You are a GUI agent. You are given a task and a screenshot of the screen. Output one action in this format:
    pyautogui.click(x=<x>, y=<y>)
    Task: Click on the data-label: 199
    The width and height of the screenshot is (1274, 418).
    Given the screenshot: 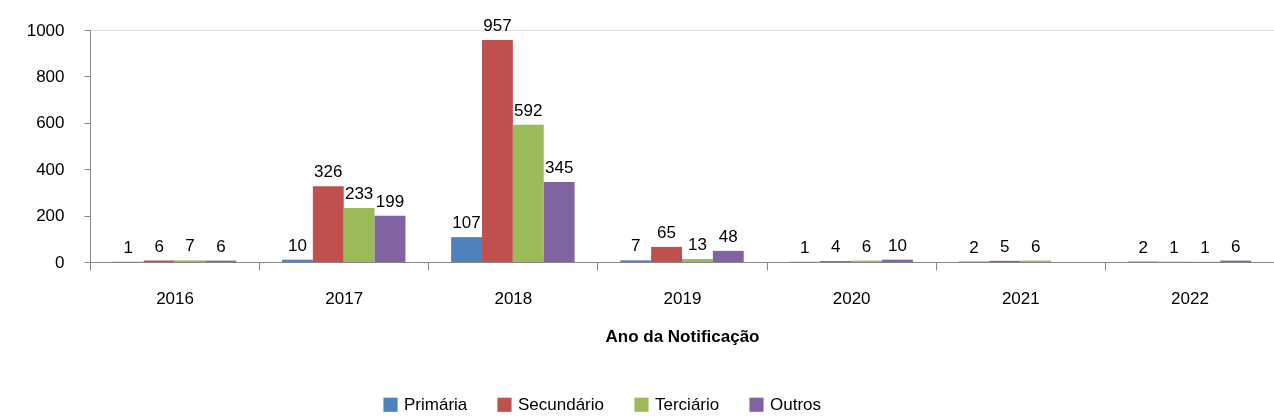 What is the action you would take?
    pyautogui.click(x=390, y=201)
    